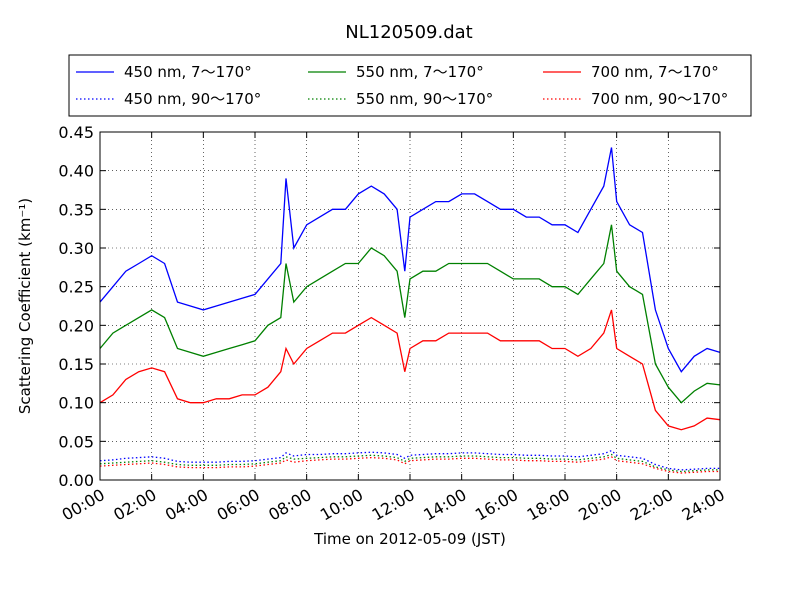 This screenshot has width=800, height=600. Describe the element at coordinates (341, 505) in the screenshot. I see `x-tick-label: 10:00` at that location.